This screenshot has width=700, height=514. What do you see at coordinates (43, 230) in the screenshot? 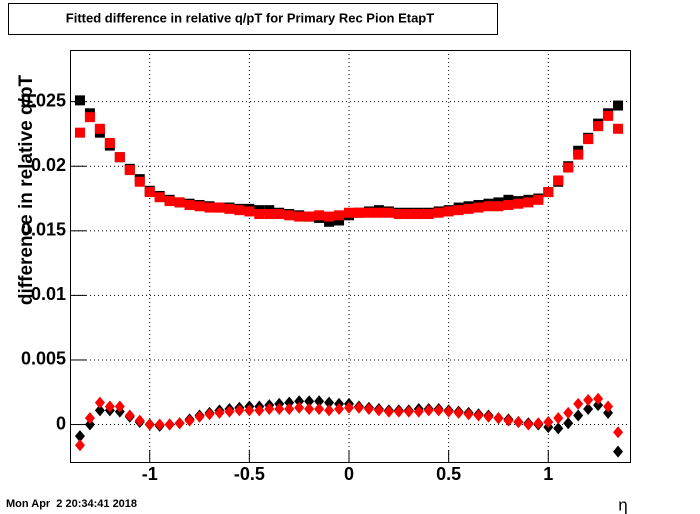
I see `y-tick-label: 0.015` at bounding box center [43, 230].